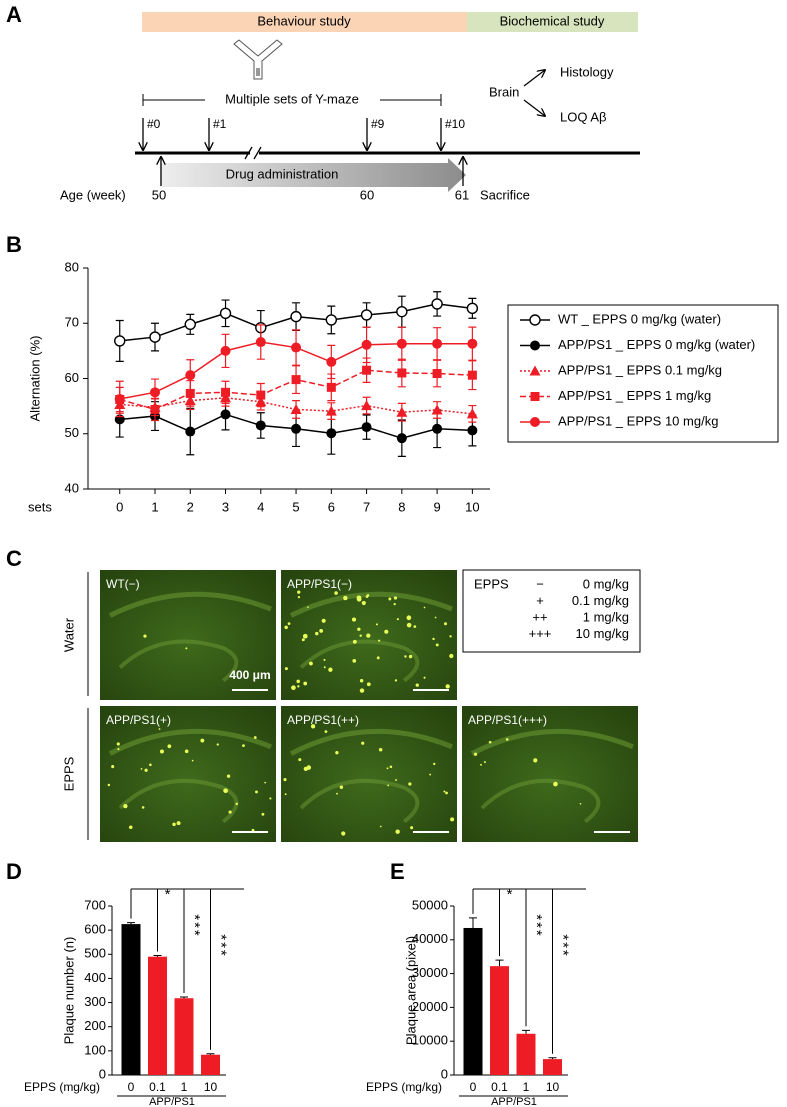 The width and height of the screenshot is (787, 1107). I want to click on panel-label: E, so click(397, 871).